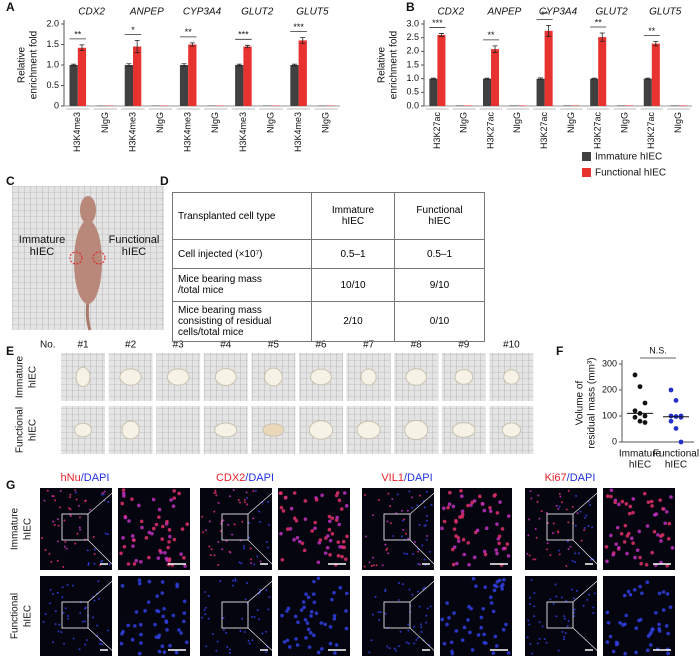  What do you see at coordinates (42, 240) in the screenshot?
I see `photo-label: Immature` at bounding box center [42, 240].